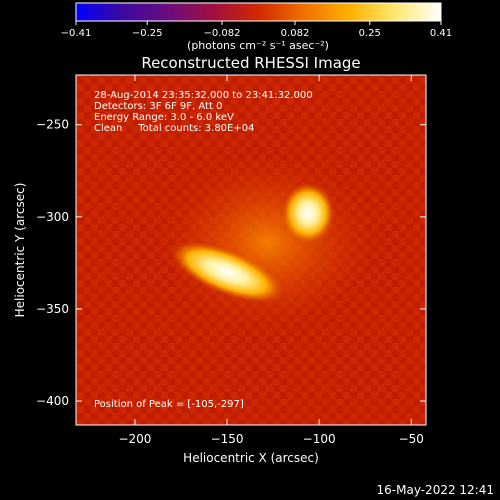  Describe the element at coordinates (174, 128) in the screenshot. I see `annotation-clean-counts: Clean Total counts: 3.80E+04` at that location.